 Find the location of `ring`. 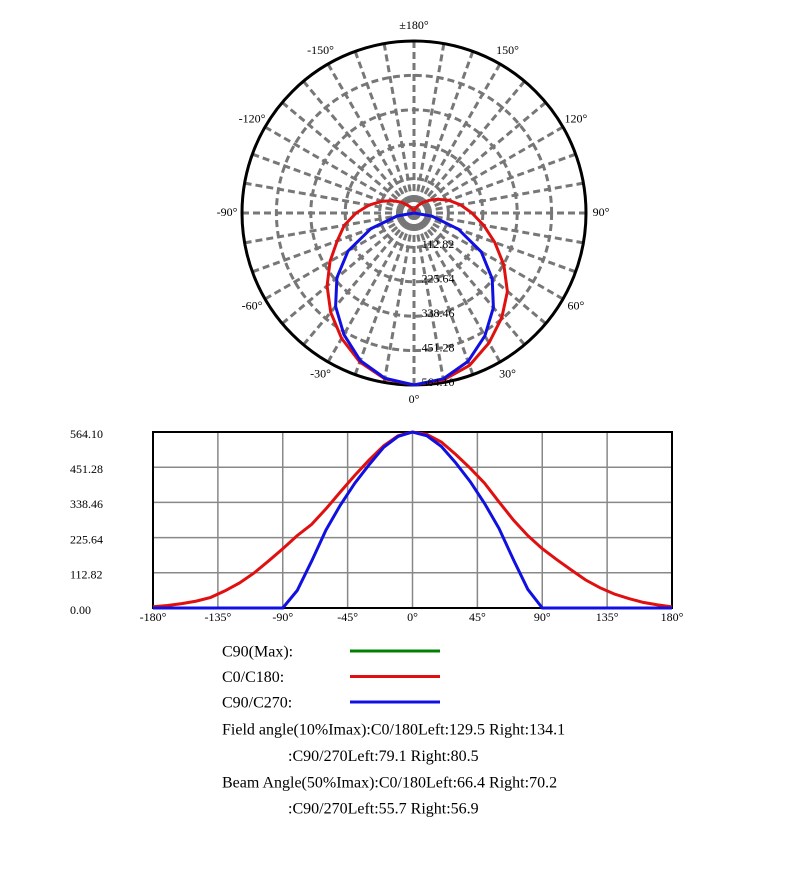

ring is located at coordinates (414, 213).